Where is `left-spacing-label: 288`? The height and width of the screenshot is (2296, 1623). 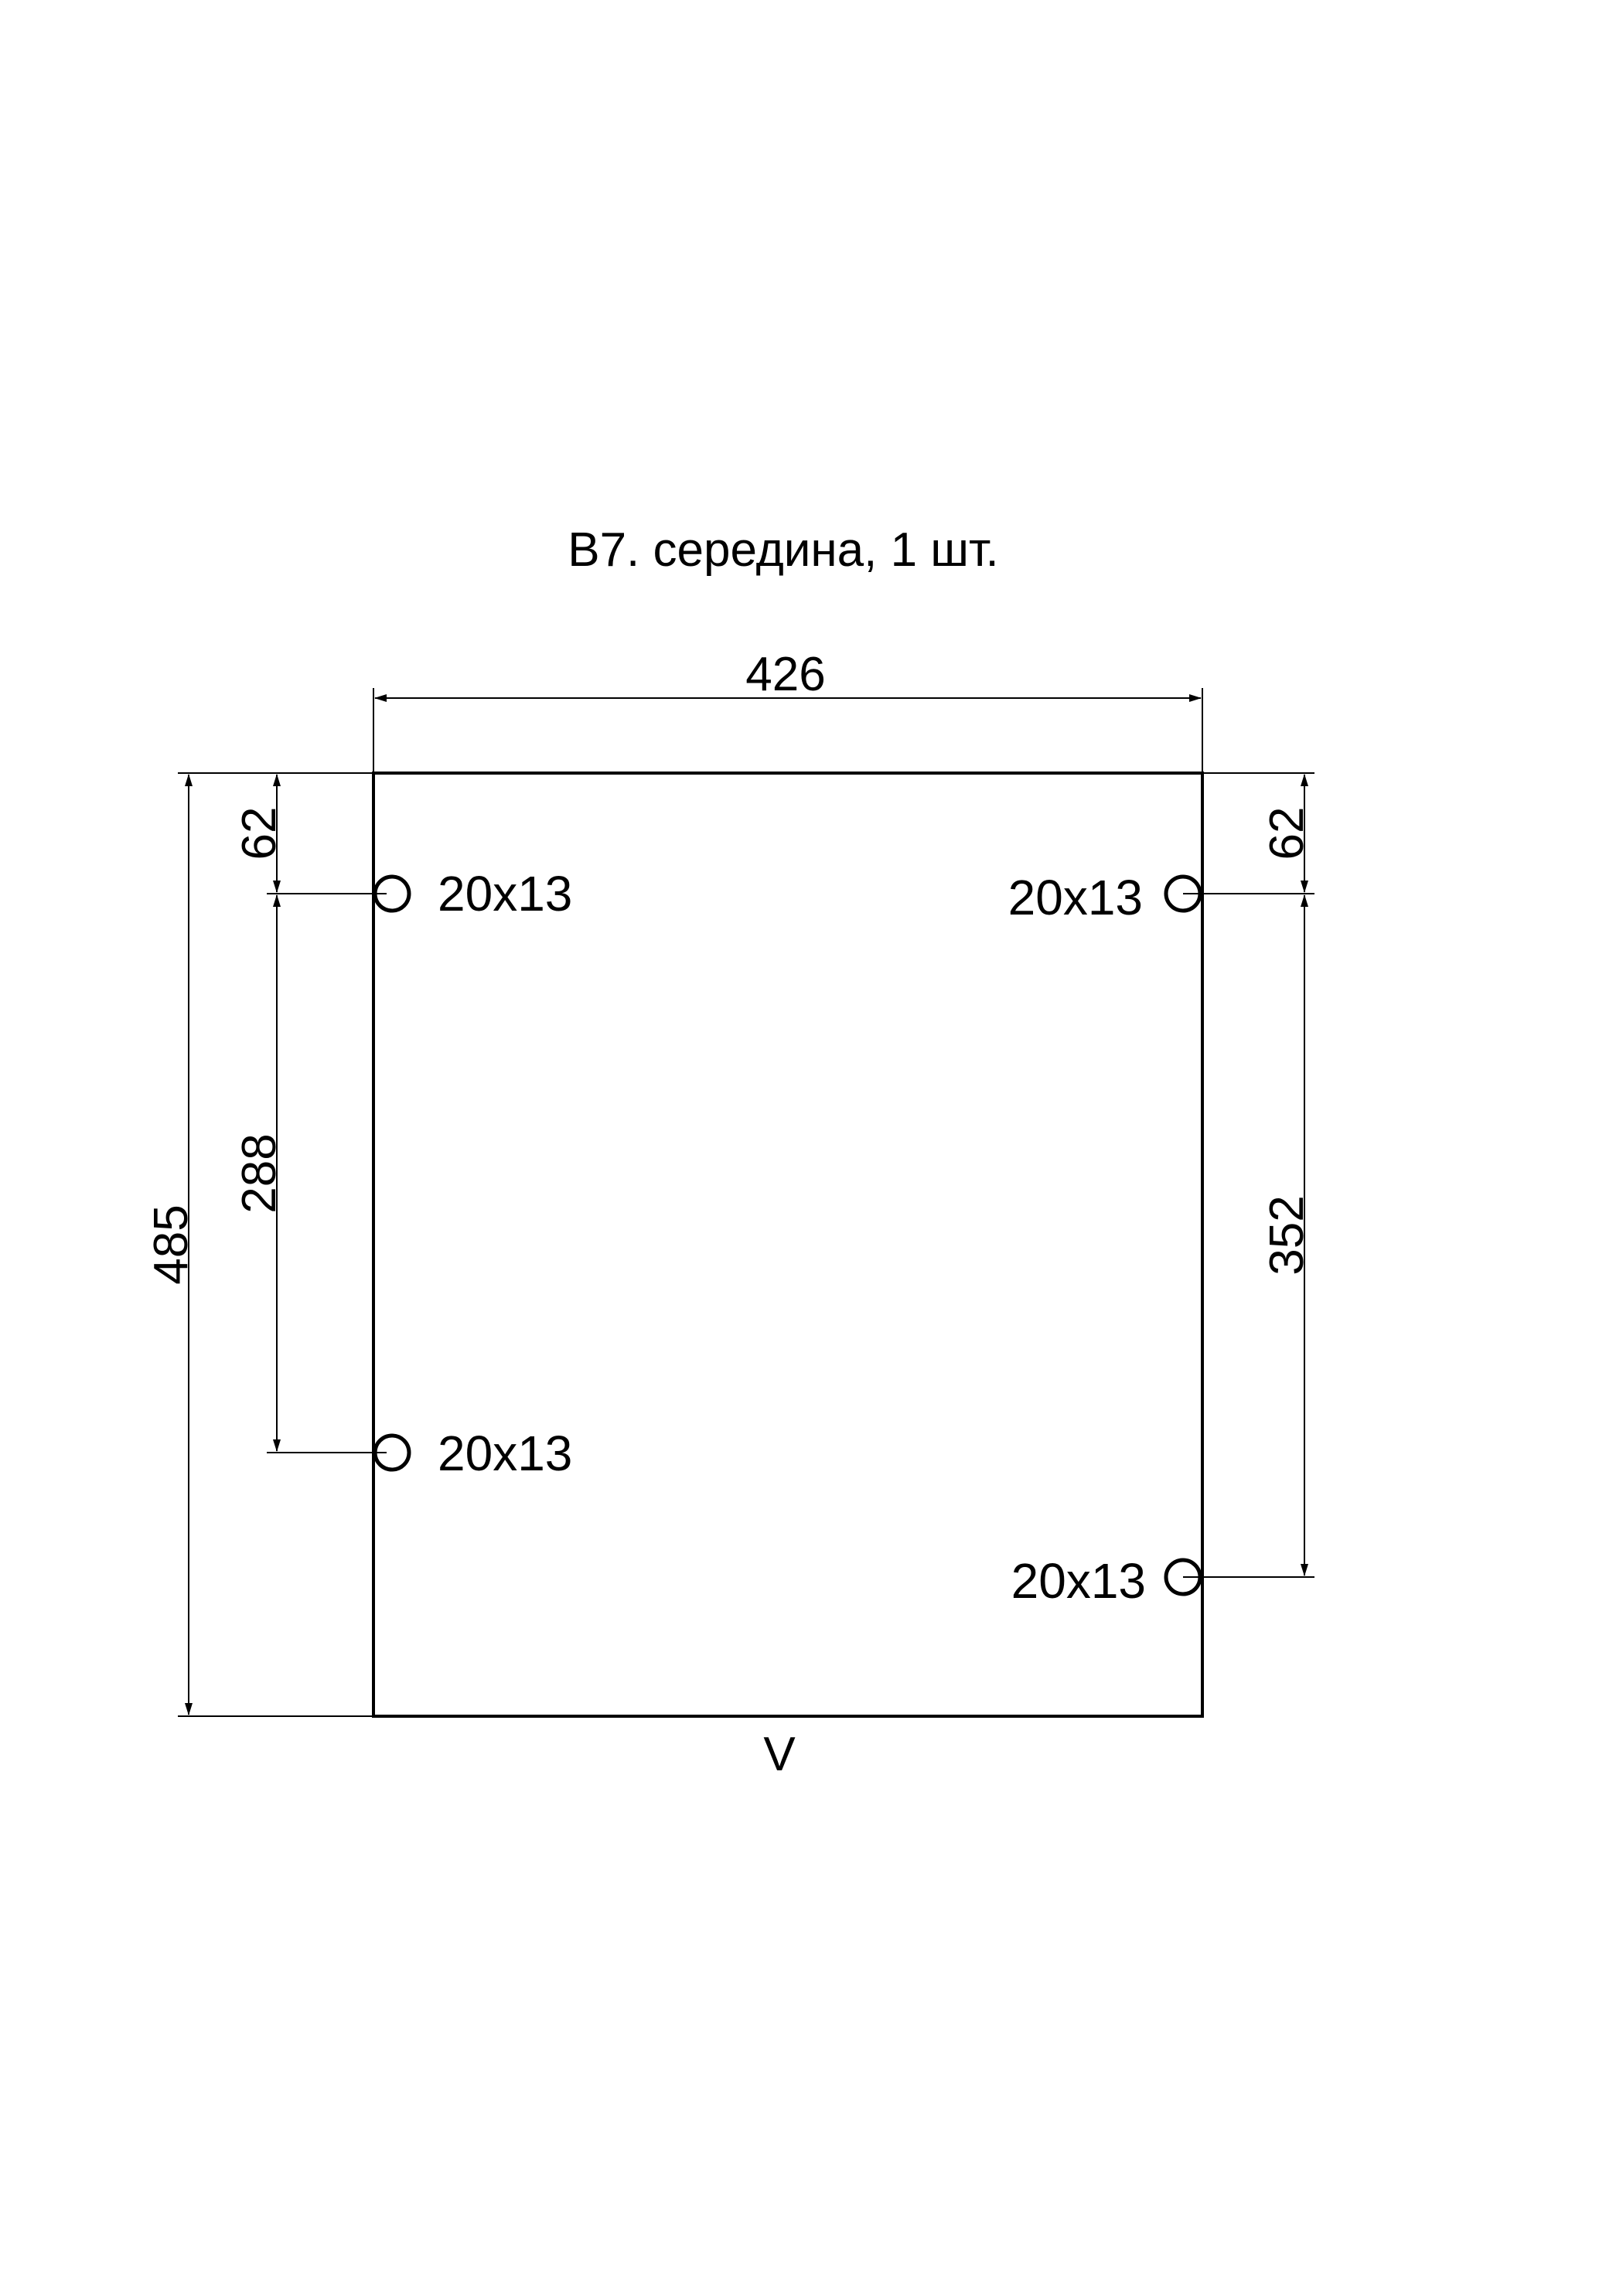 left-spacing-label: 288 is located at coordinates (259, 1173).